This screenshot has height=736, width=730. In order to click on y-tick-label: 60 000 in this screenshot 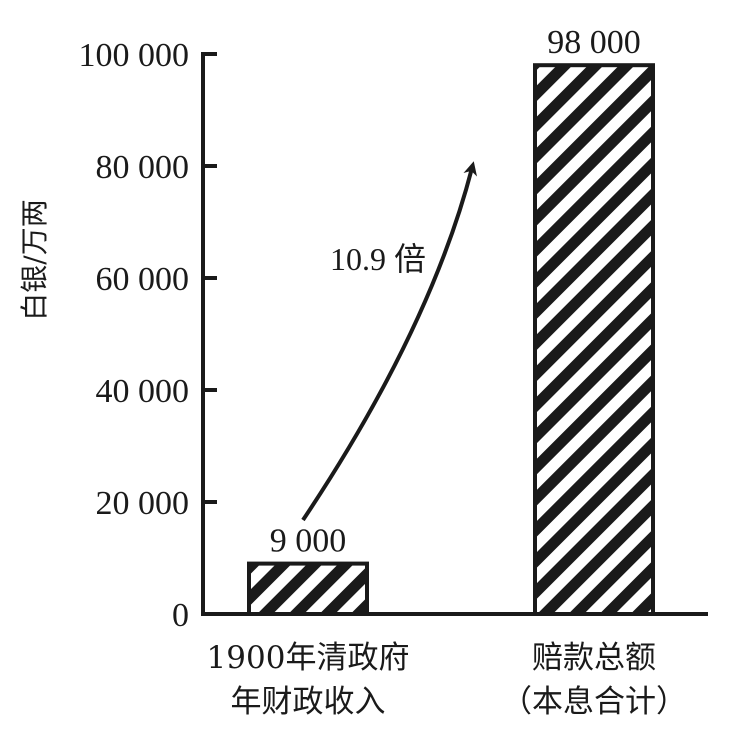, I will do `click(143, 279)`.